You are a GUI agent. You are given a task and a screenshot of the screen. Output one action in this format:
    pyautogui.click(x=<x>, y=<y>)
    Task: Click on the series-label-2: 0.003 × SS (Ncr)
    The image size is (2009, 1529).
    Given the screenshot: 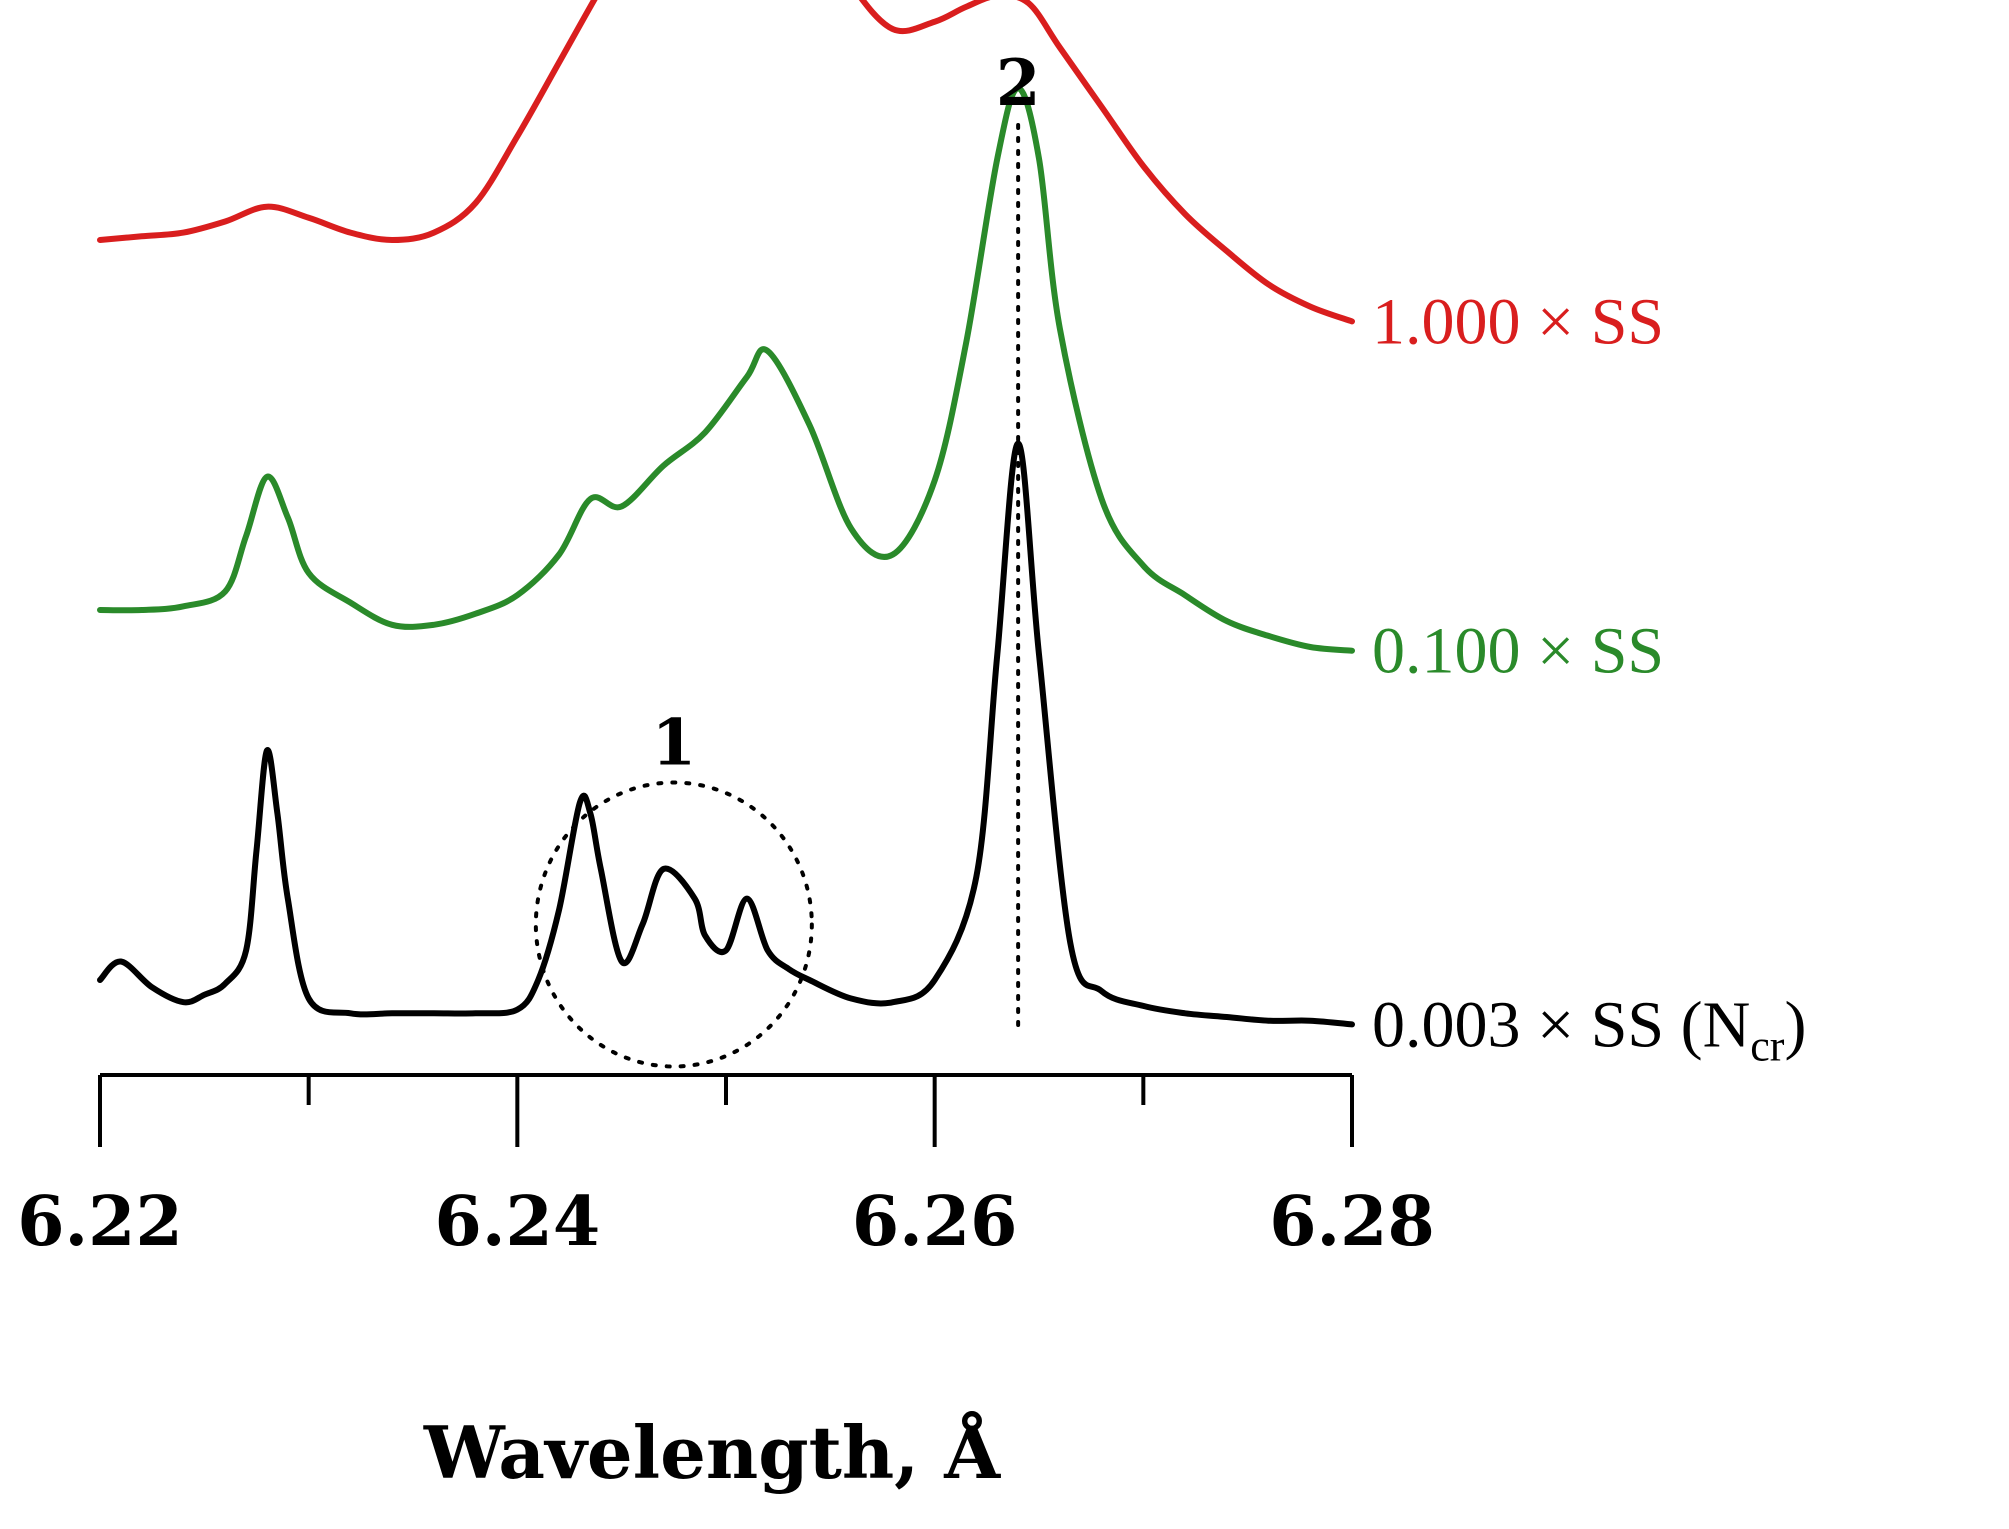 What is the action you would take?
    pyautogui.click(x=1589, y=1029)
    